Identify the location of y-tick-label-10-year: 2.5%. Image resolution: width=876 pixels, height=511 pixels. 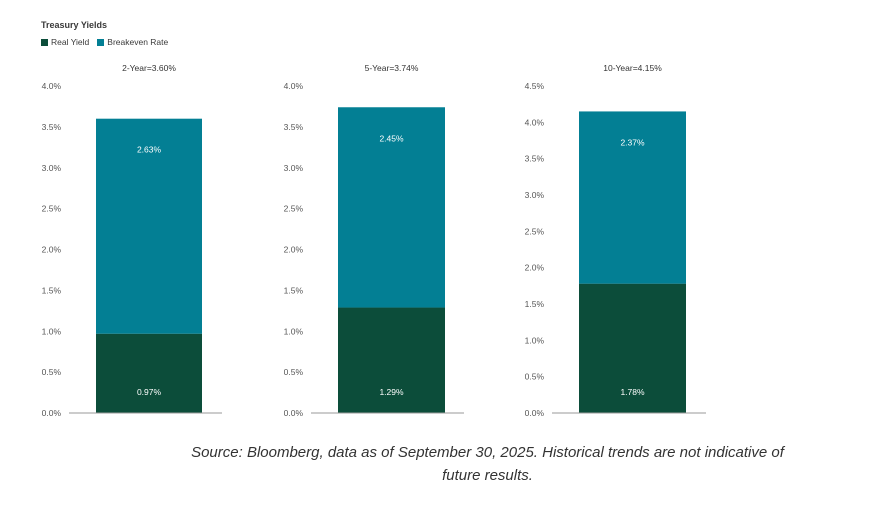
(535, 231).